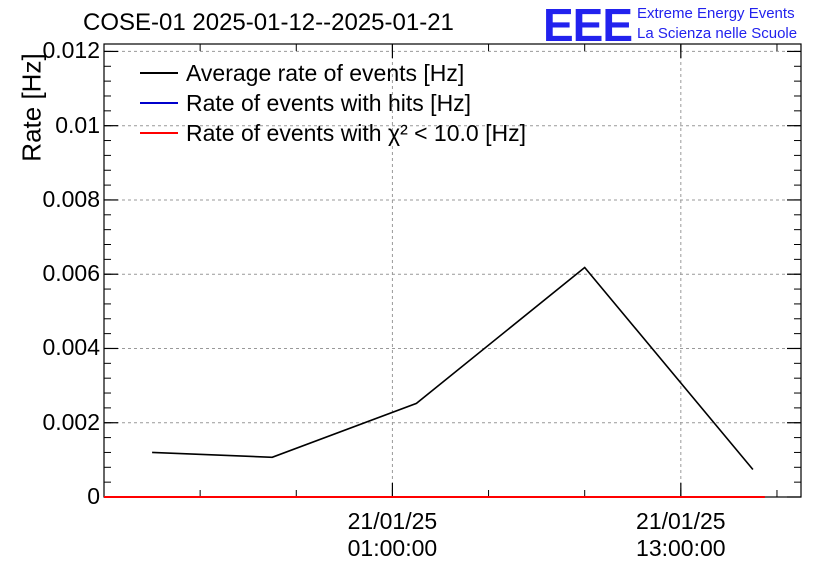  I want to click on y-tick-label: 0.008, so click(71, 198).